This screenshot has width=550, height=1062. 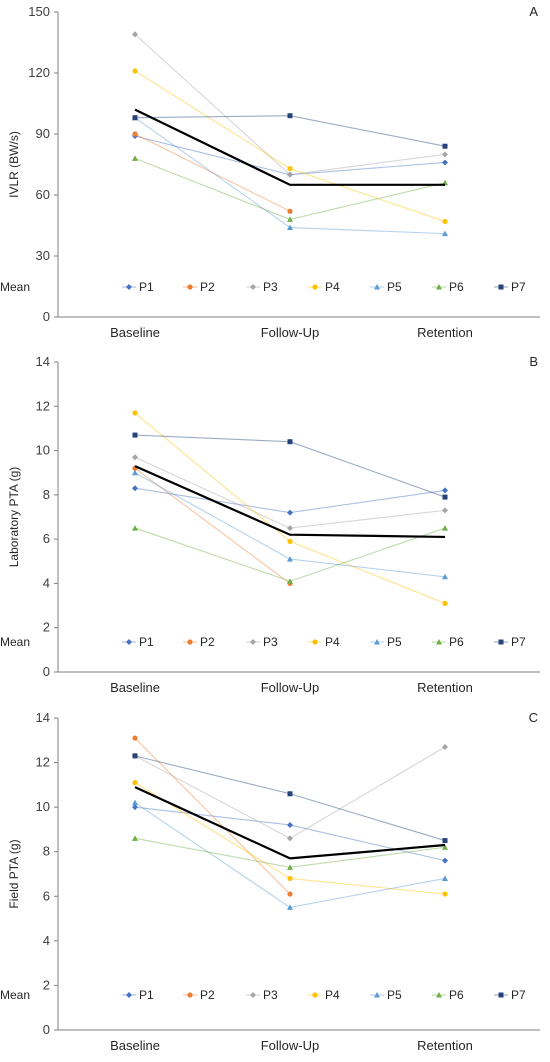 What do you see at coordinates (43, 405) in the screenshot?
I see `y-tick-label: 12` at bounding box center [43, 405].